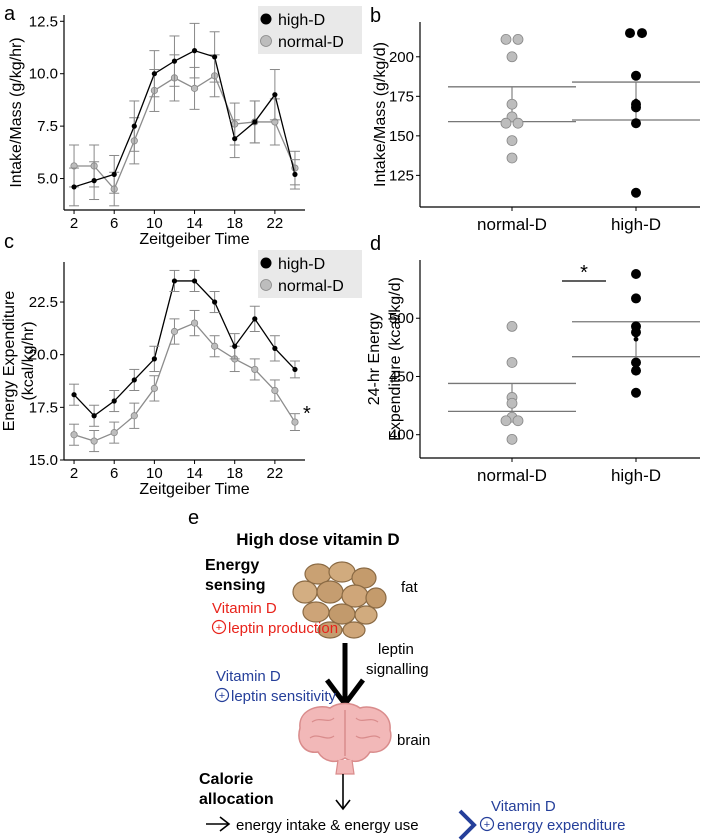  What do you see at coordinates (235, 585) in the screenshot?
I see `energy-sensing-line2: sensing` at bounding box center [235, 585].